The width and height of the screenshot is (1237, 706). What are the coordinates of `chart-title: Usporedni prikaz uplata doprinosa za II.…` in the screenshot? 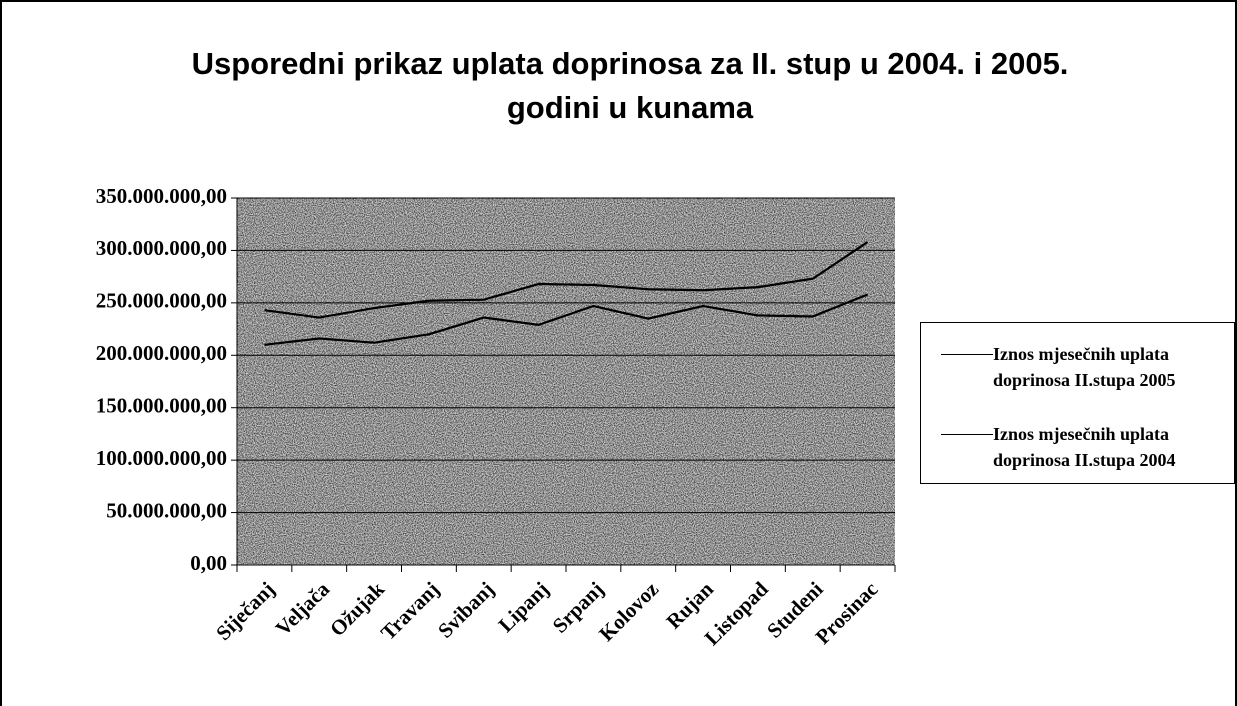 It's located at (630, 85).